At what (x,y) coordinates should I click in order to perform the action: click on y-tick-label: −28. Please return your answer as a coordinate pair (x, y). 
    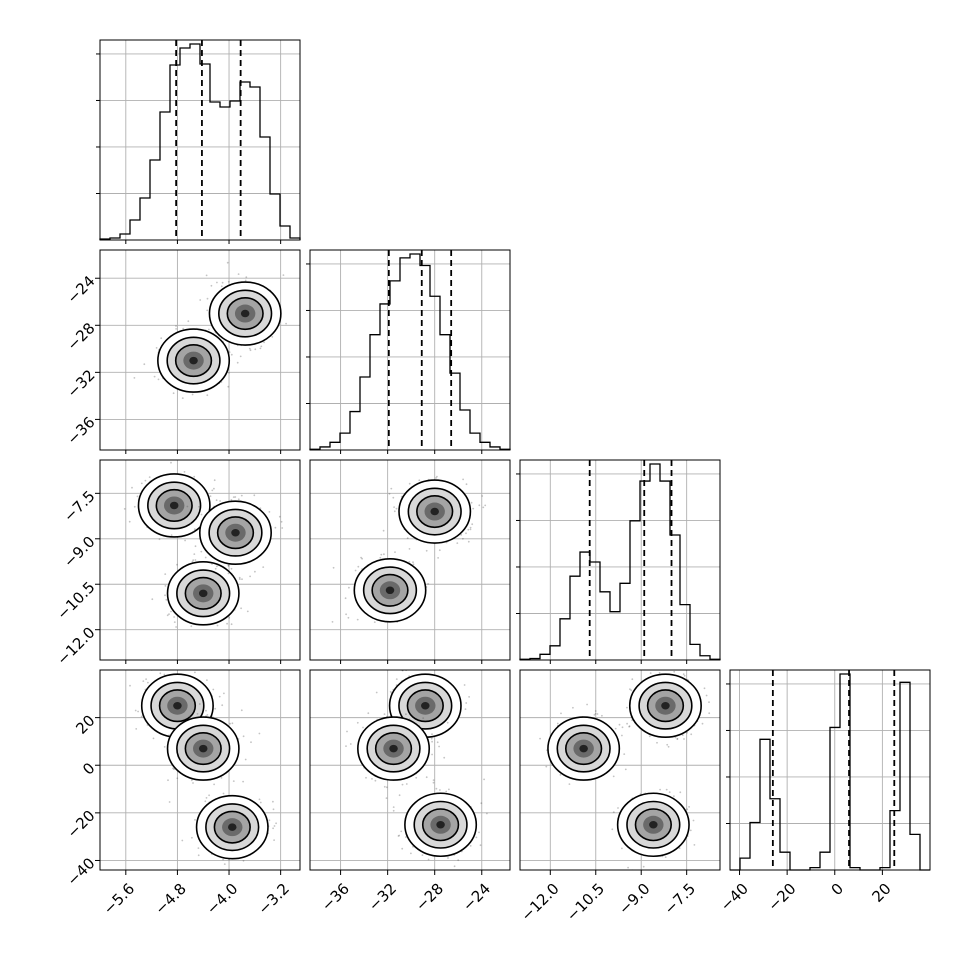
    Looking at the image, I should click on (80, 336).